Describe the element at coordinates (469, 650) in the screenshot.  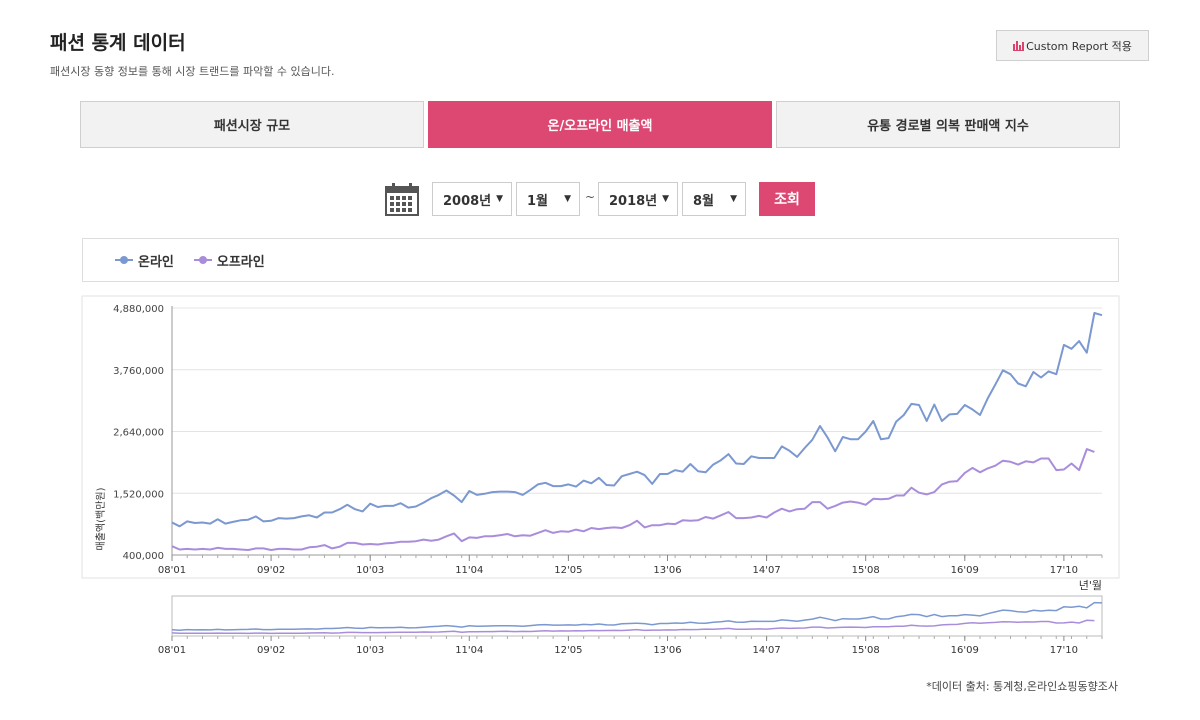
I see `navigator-tick-label: 11'04` at that location.